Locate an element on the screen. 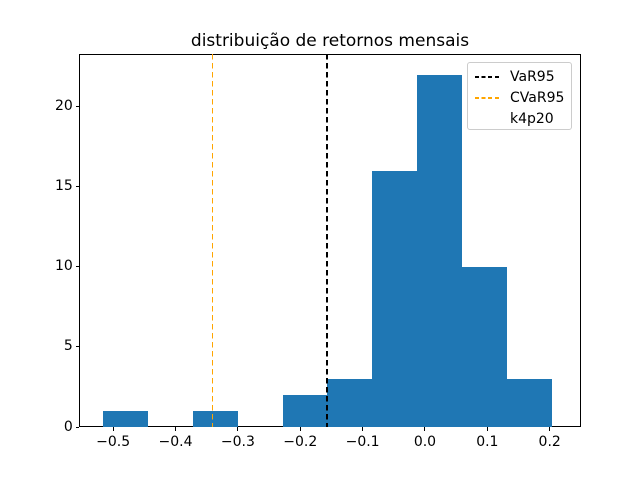 This screenshot has width=640, height=480. x-tick-label: −0.2 is located at coordinates (300, 442).